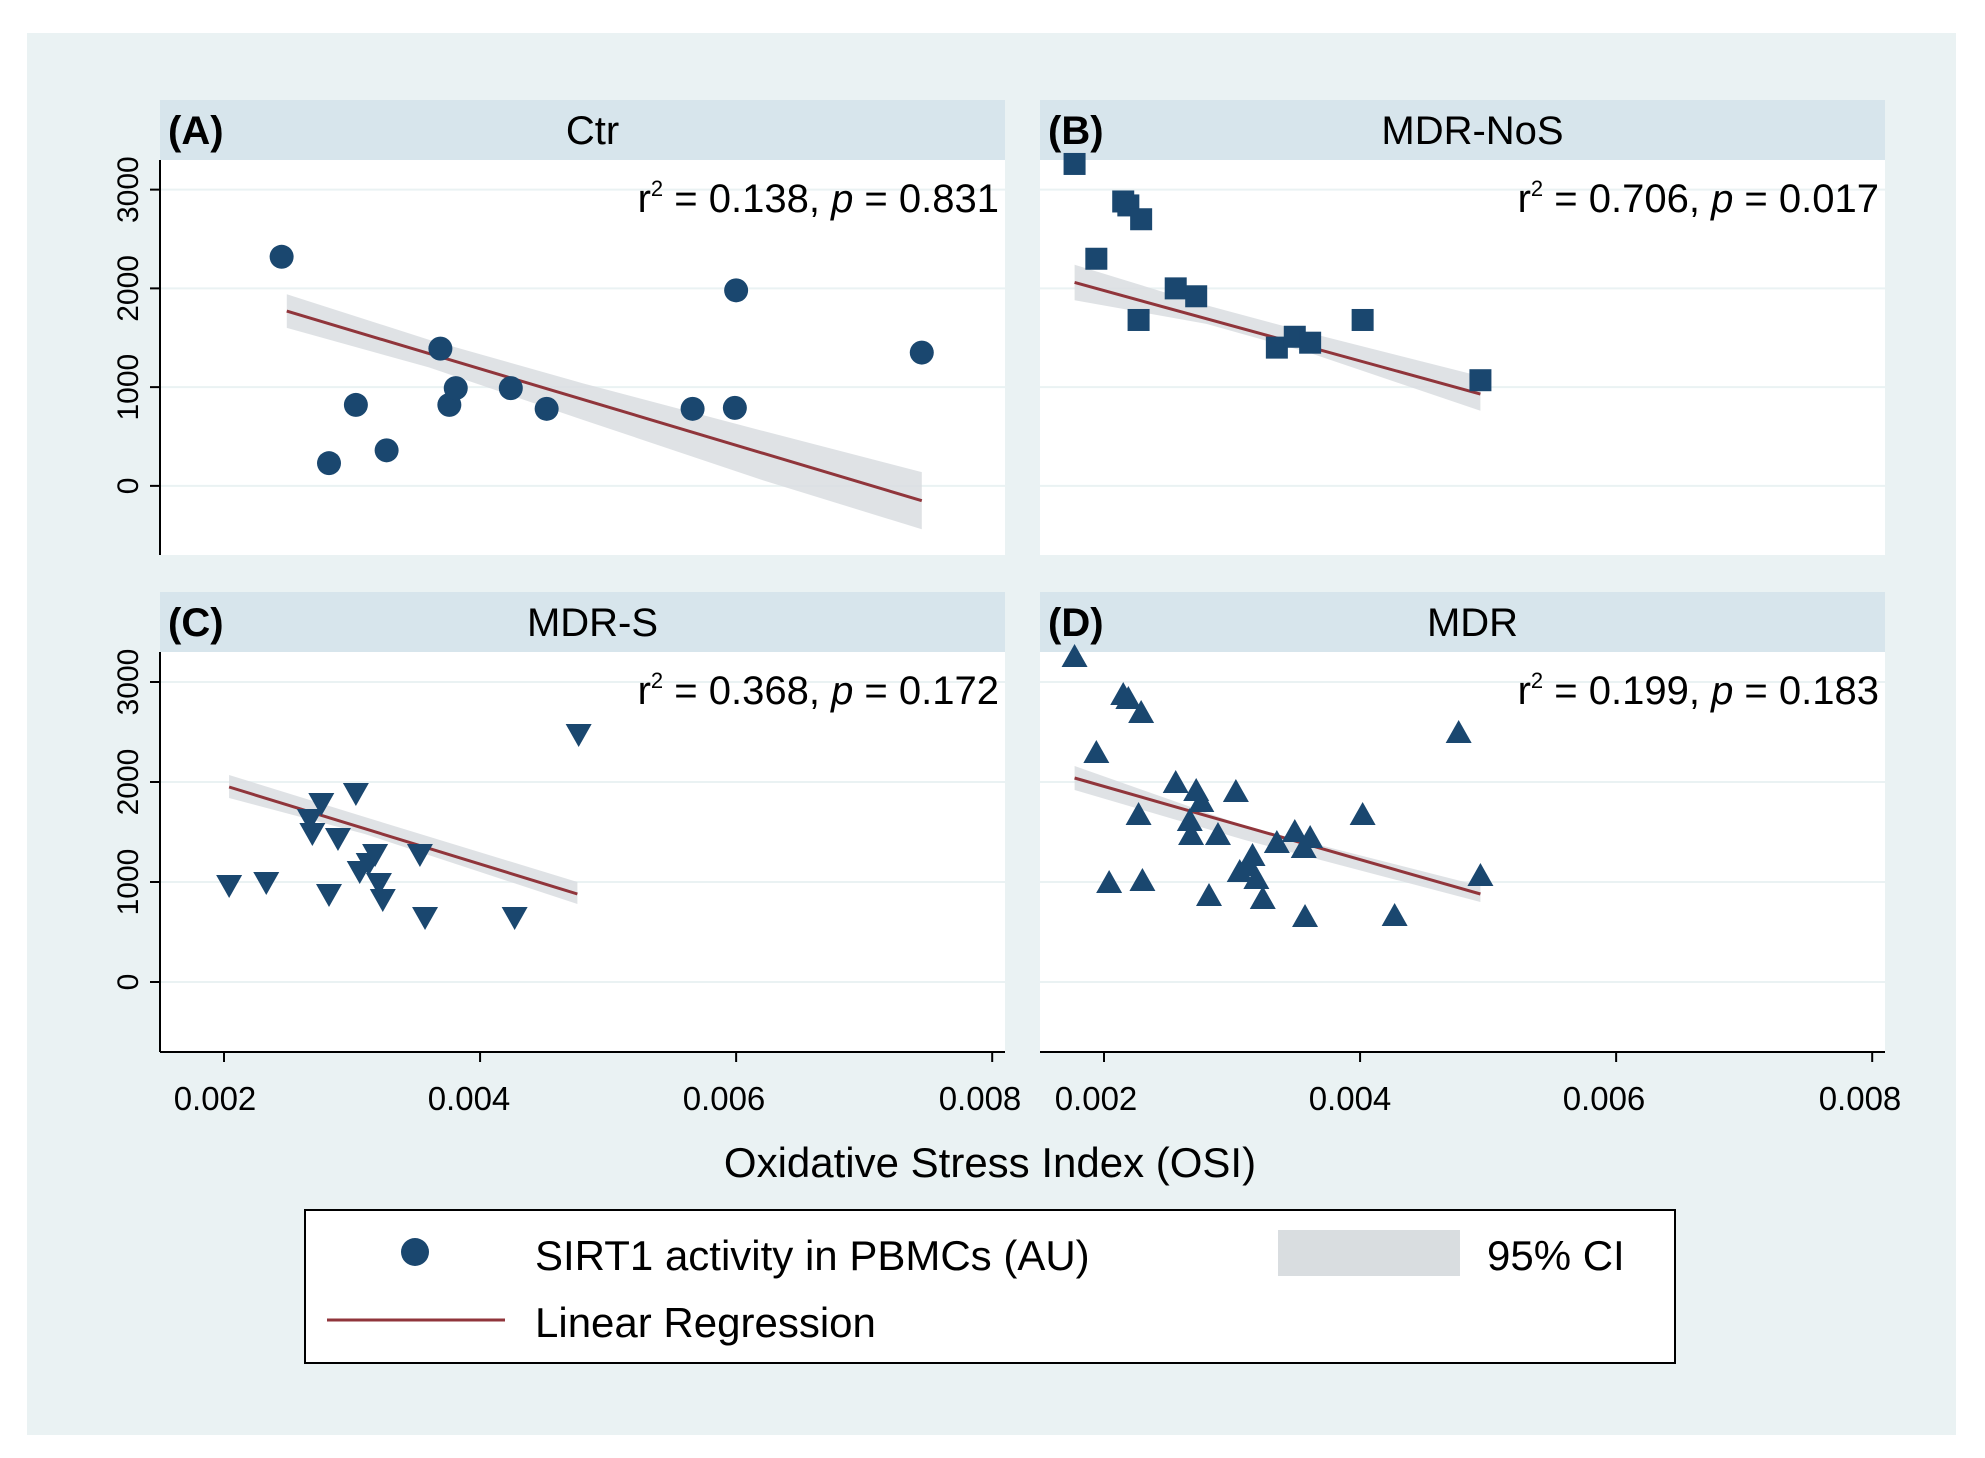 This screenshot has width=1985, height=1458. I want to click on r2-annotation: r2 = 0.138, p = 0.831, so click(818, 198).